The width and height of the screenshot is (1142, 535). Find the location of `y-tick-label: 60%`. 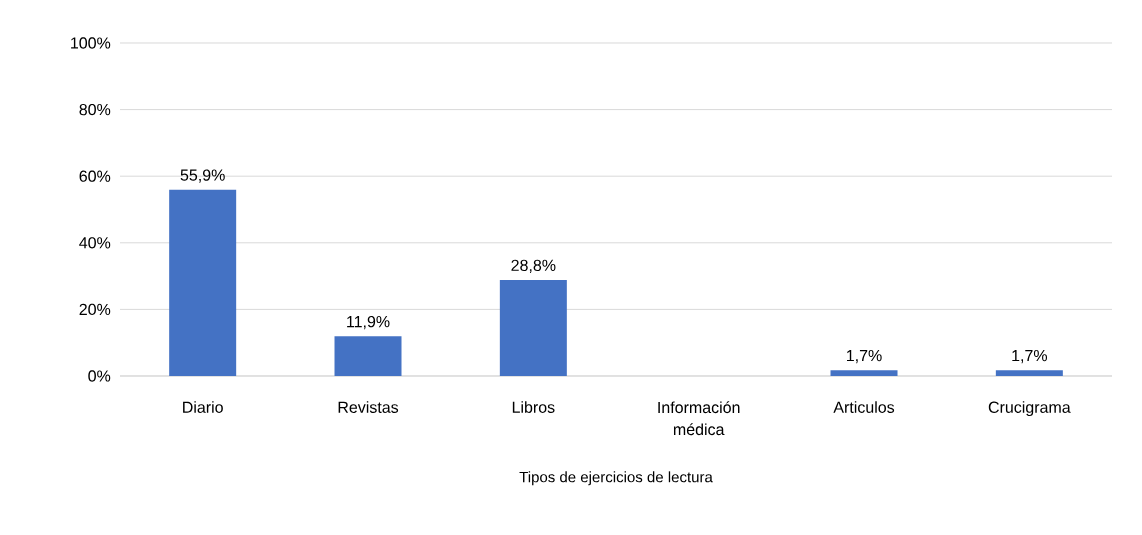

y-tick-label: 60% is located at coordinates (95, 176).